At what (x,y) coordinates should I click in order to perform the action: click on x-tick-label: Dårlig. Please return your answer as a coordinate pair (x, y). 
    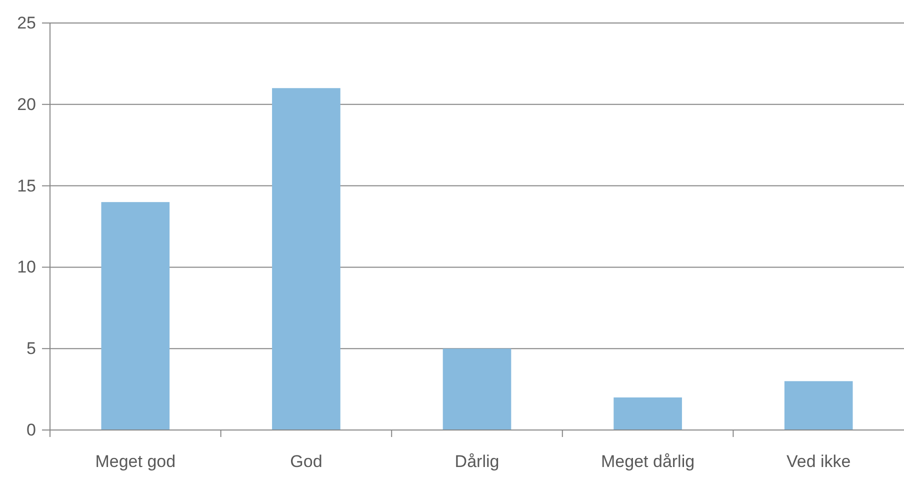
    Looking at the image, I should click on (477, 462).